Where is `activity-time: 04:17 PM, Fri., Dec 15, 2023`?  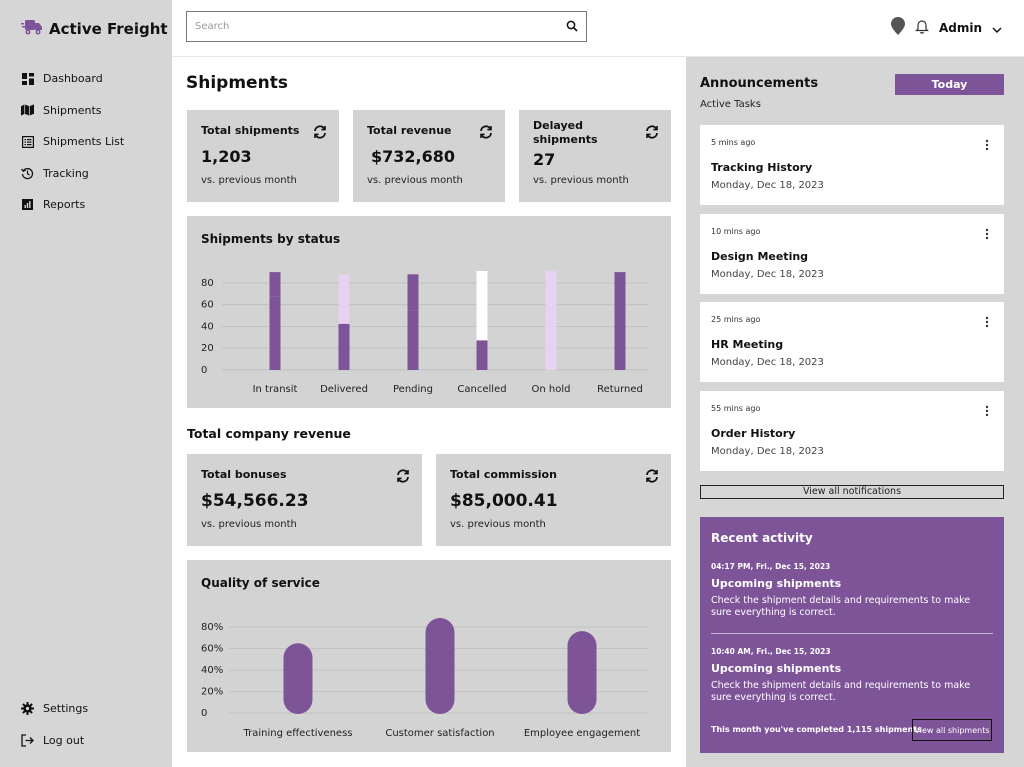
activity-time: 04:17 PM, Fri., Dec 15, 2023 is located at coordinates (771, 566).